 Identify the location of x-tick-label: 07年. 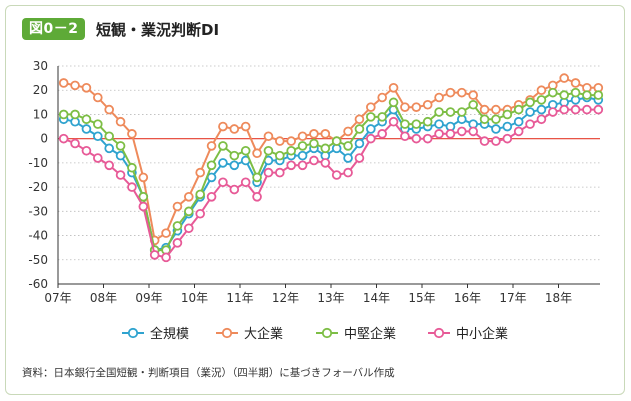
(57, 298).